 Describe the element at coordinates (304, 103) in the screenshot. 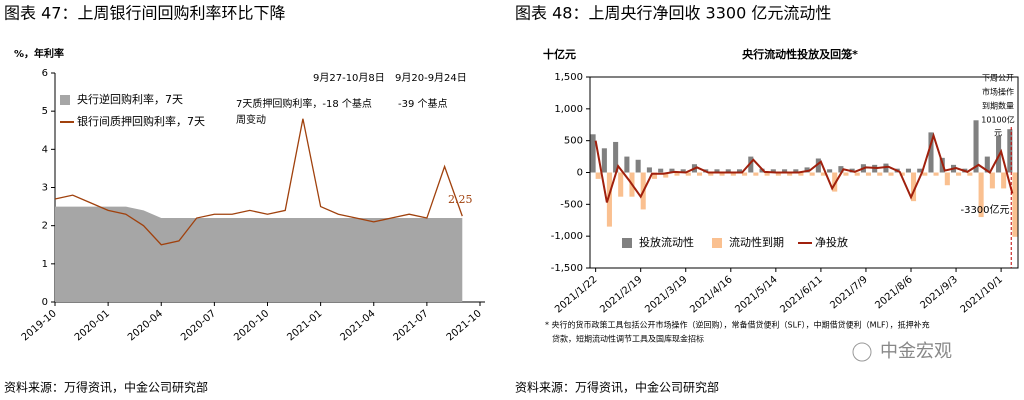

I see `annotation: 7天质押回购利率，-18 个基点` at that location.